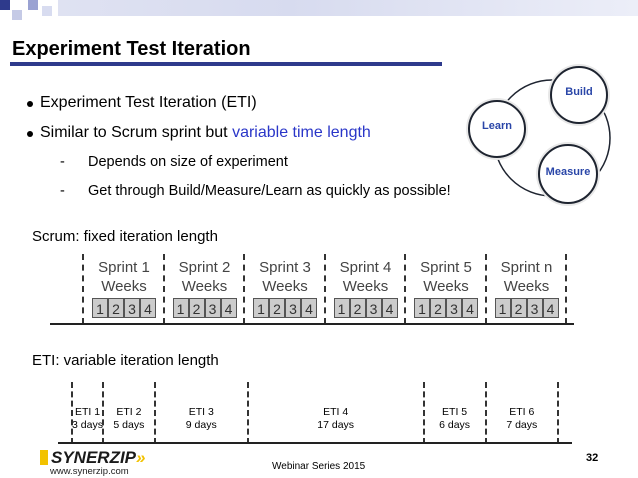 The image size is (638, 478). Describe the element at coordinates (446, 277) in the screenshot. I see `sprint-header: Sprint 5 Weeks` at that location.